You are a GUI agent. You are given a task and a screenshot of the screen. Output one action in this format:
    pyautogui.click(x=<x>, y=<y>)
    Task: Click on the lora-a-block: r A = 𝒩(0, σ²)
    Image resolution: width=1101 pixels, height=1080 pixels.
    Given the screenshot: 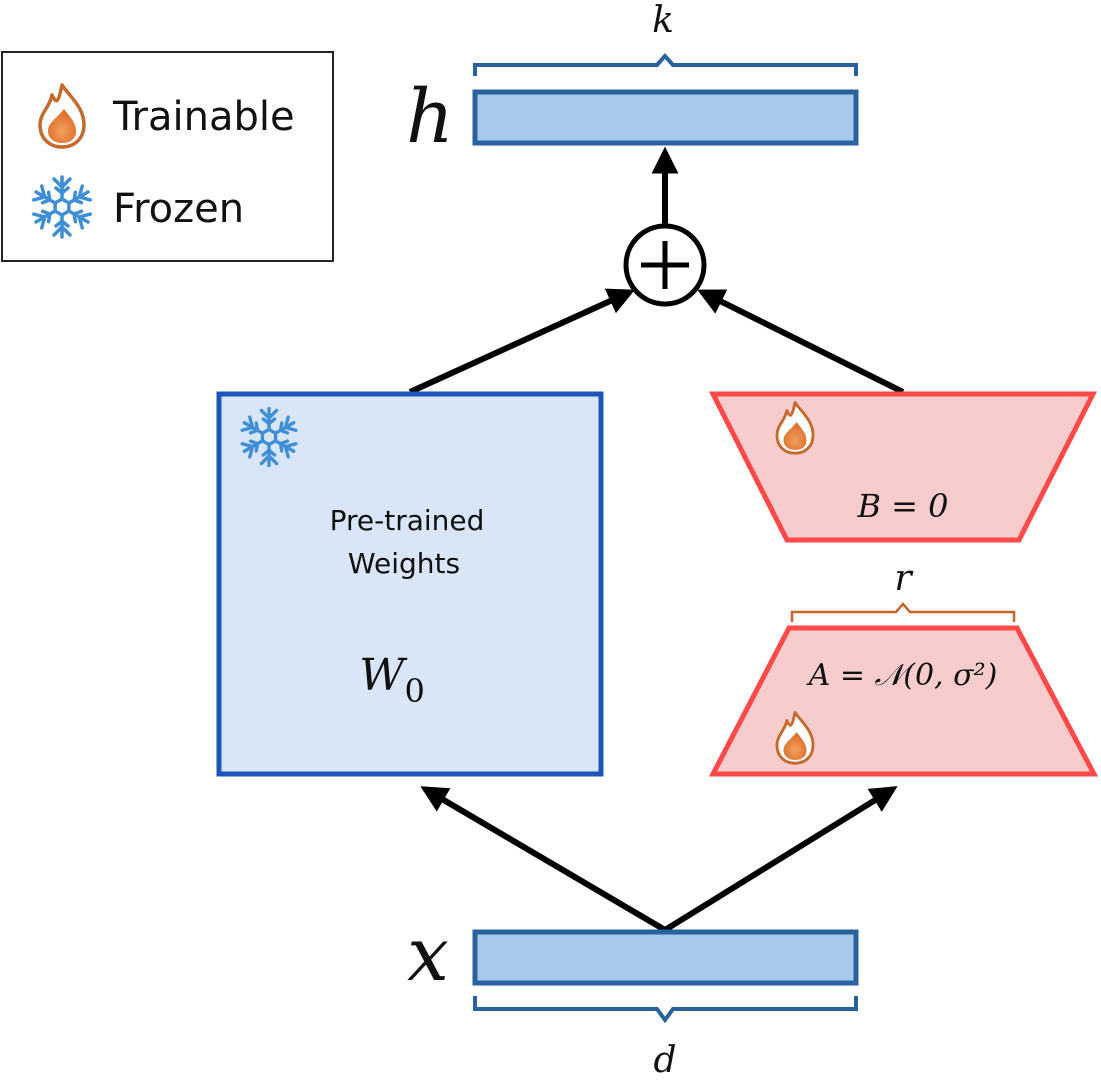 What is the action you would take?
    pyautogui.click(x=903, y=667)
    